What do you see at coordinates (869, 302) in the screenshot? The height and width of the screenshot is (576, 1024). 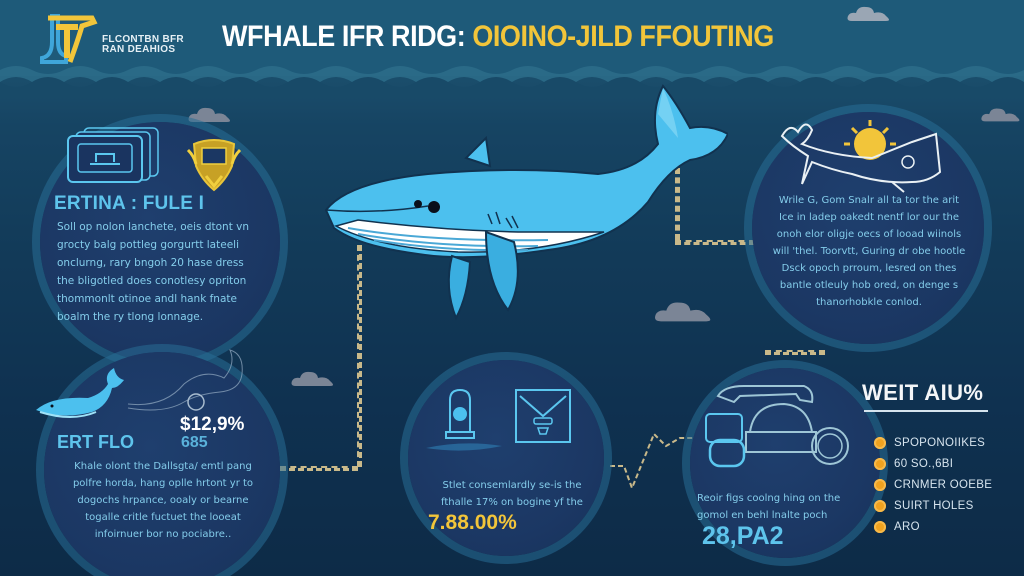 I see `panel-line: thanorhobkle conlod.` at bounding box center [869, 302].